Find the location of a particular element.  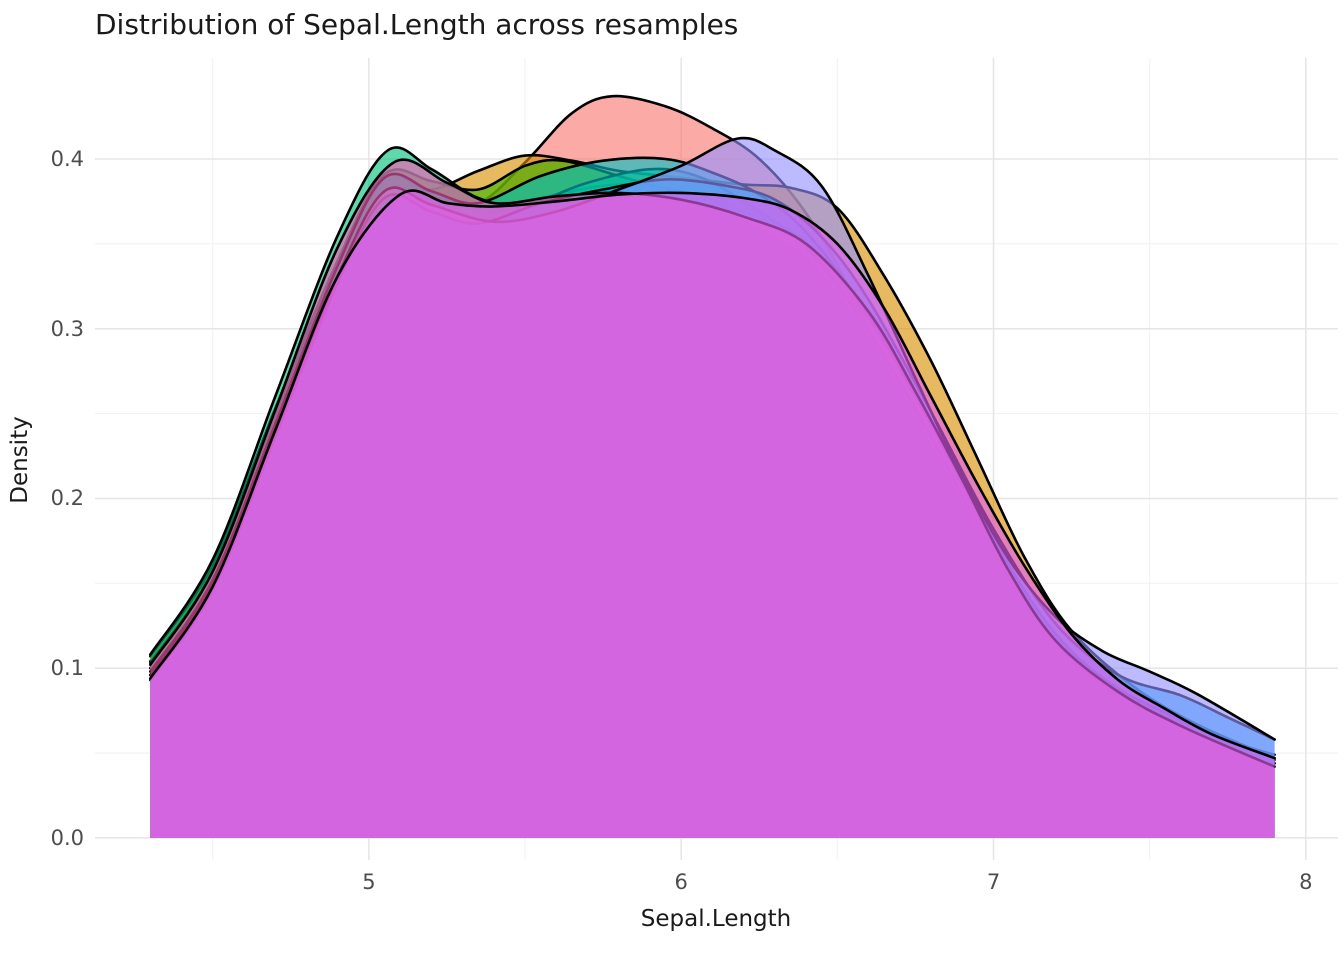

y-tick-label: 0.2 is located at coordinates (67, 498).